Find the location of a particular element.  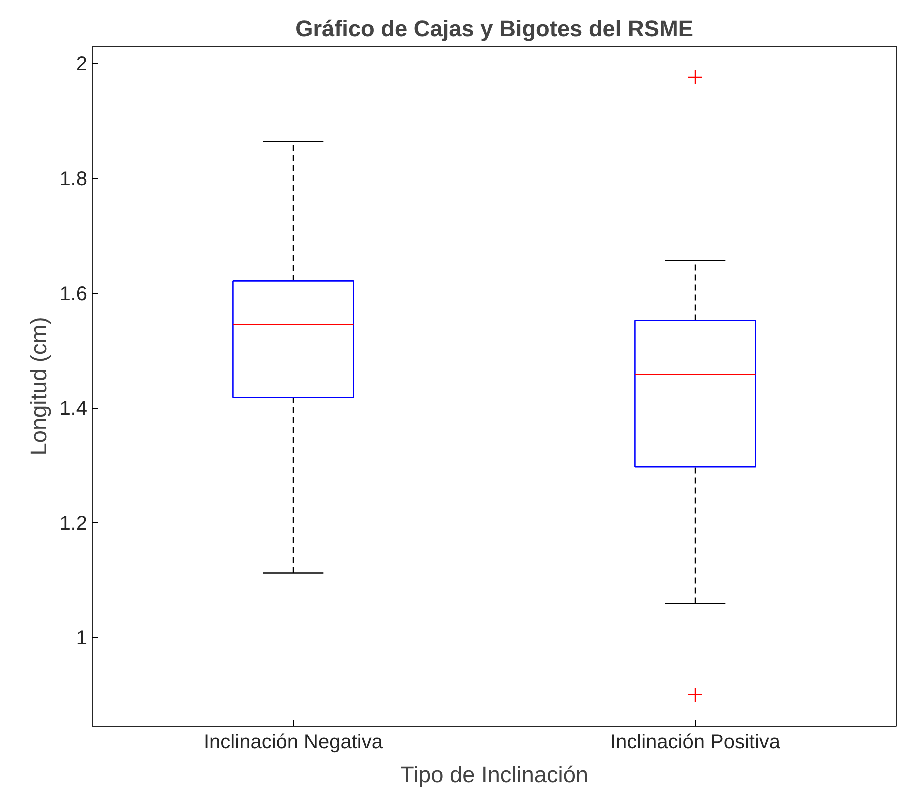

x-axis-title: Tipo de Inclinación is located at coordinates (494, 775).